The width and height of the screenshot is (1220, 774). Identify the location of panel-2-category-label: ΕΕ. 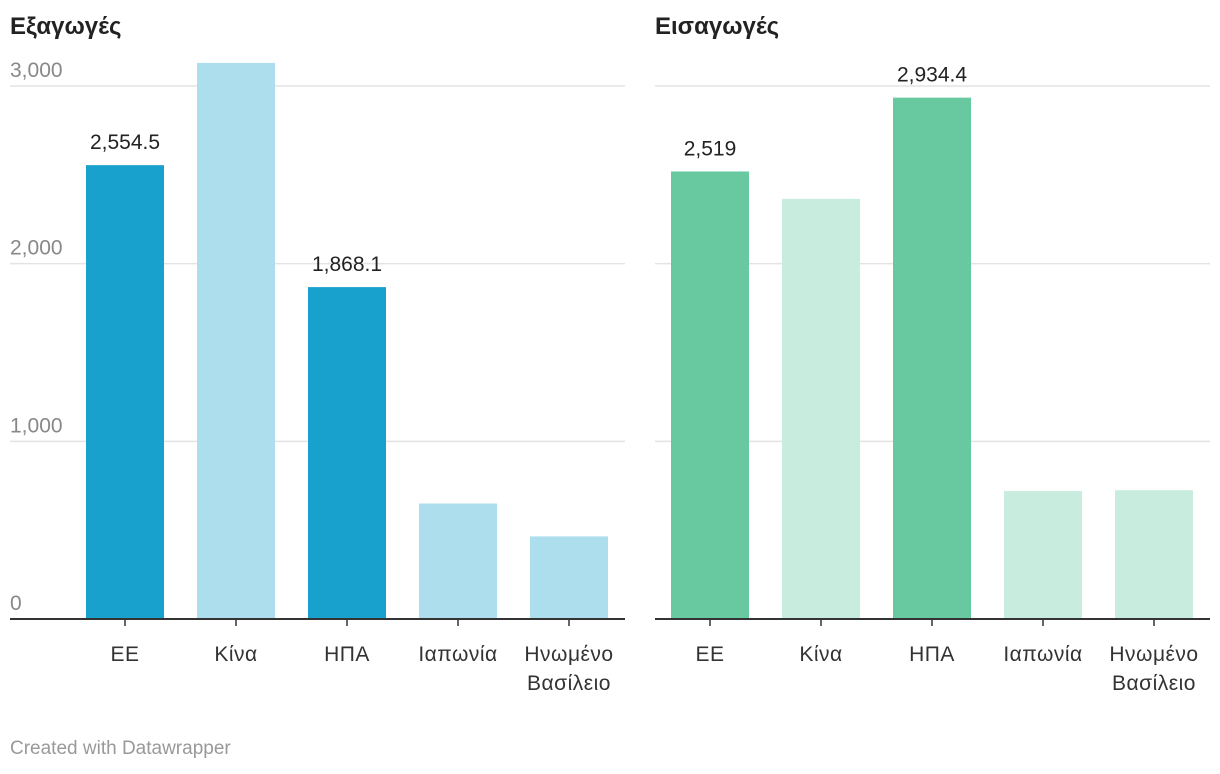
(709, 654).